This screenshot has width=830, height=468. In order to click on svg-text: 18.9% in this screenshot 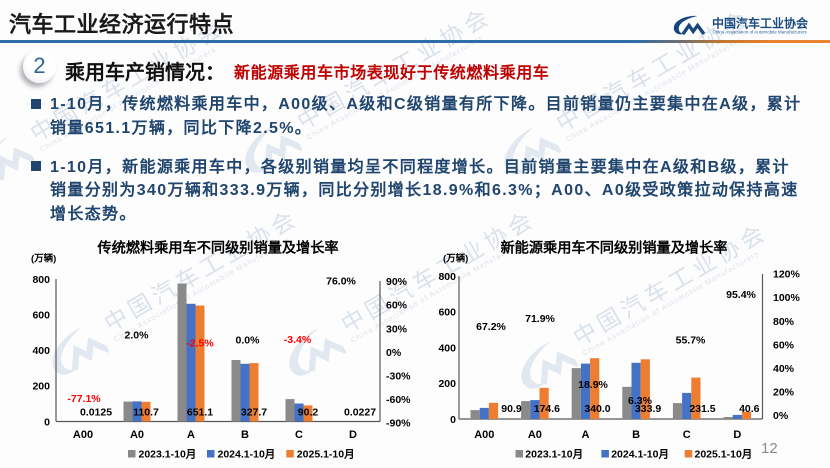, I will do `click(593, 385)`.